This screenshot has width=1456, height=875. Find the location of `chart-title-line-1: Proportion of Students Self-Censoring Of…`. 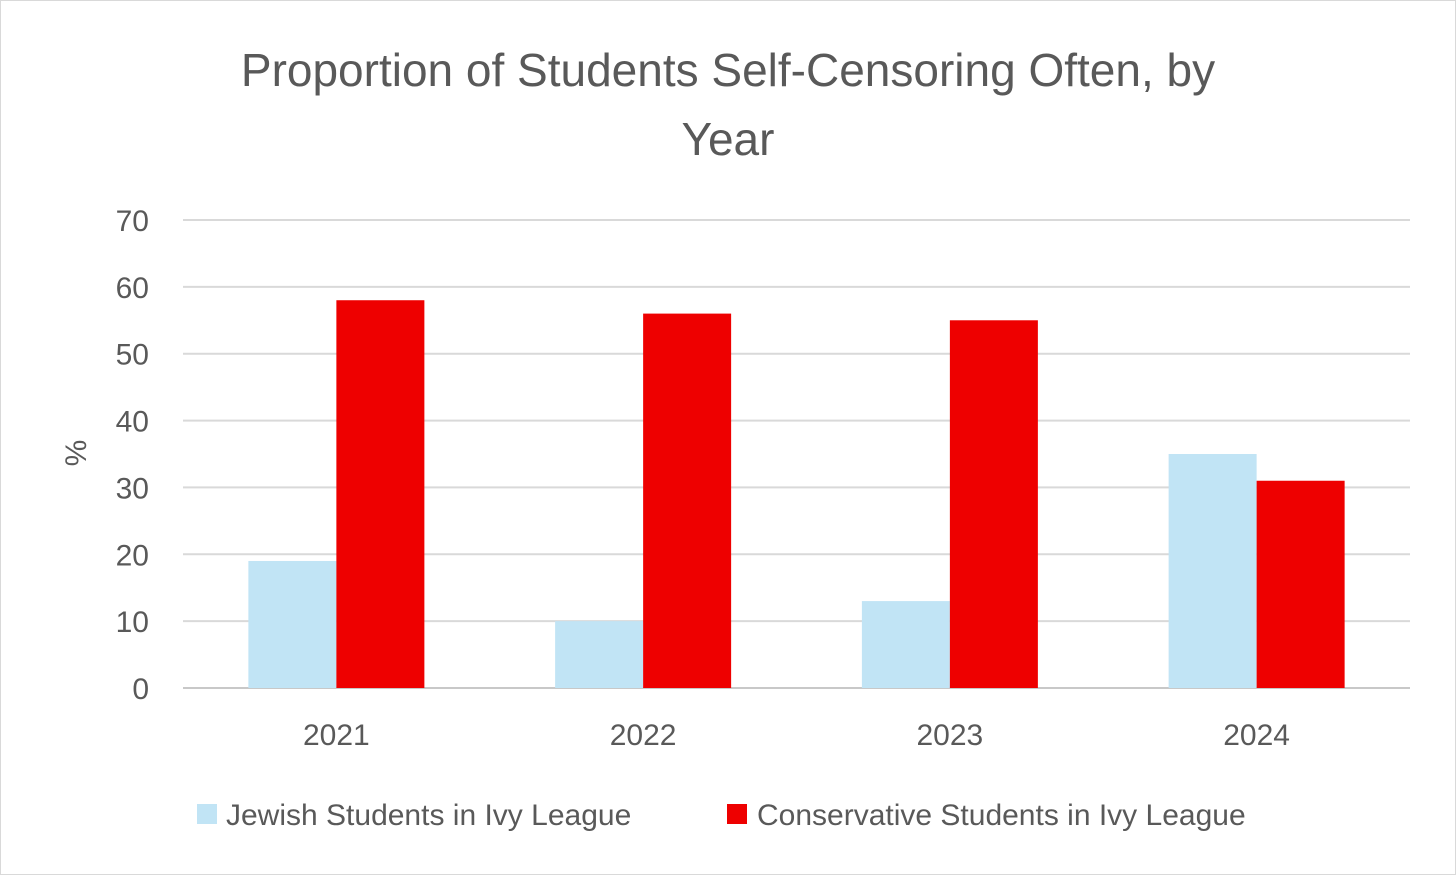

chart-title-line-1: Proportion of Students Self-Censoring Of… is located at coordinates (728, 70).